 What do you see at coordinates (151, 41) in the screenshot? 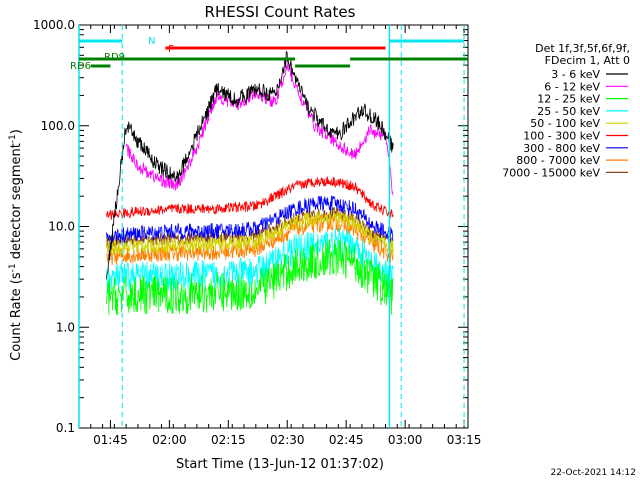
I see `annotation-N: N` at bounding box center [151, 41].